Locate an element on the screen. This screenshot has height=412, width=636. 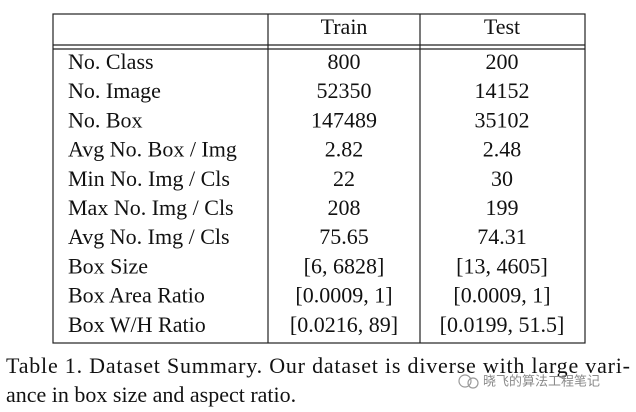
cell-value: 52350 is located at coordinates (344, 90).